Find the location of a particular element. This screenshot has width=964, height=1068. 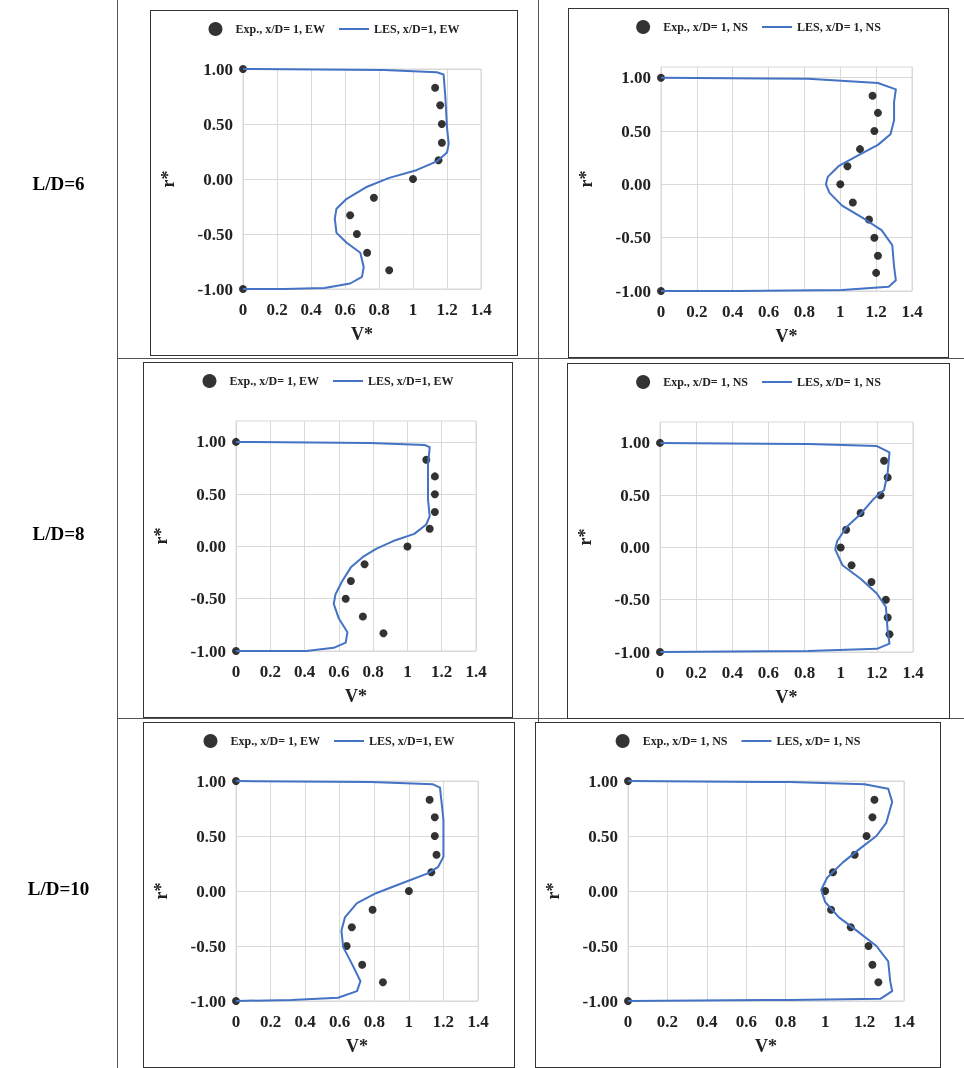

text: L/D=10 is located at coordinates (58, 889).